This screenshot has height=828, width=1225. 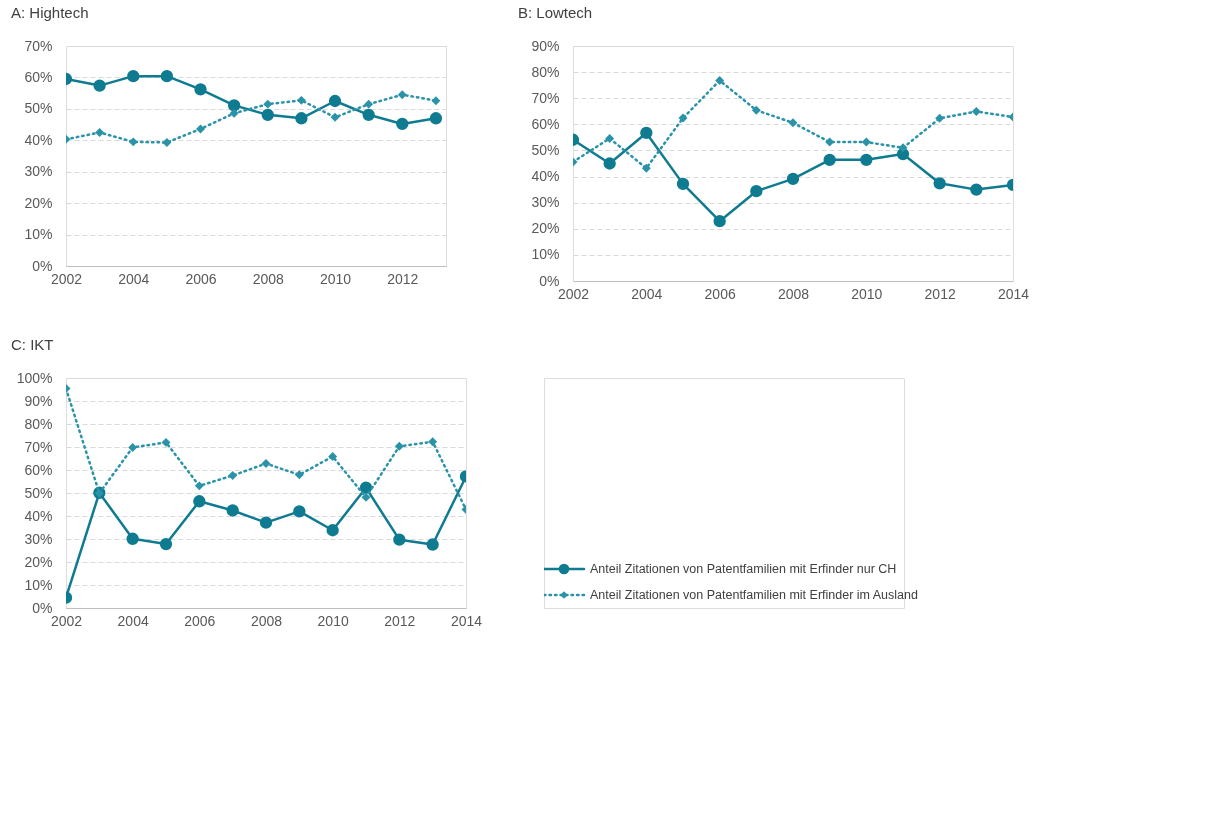 I want to click on chart-title: C: IKT, so click(x=32, y=344).